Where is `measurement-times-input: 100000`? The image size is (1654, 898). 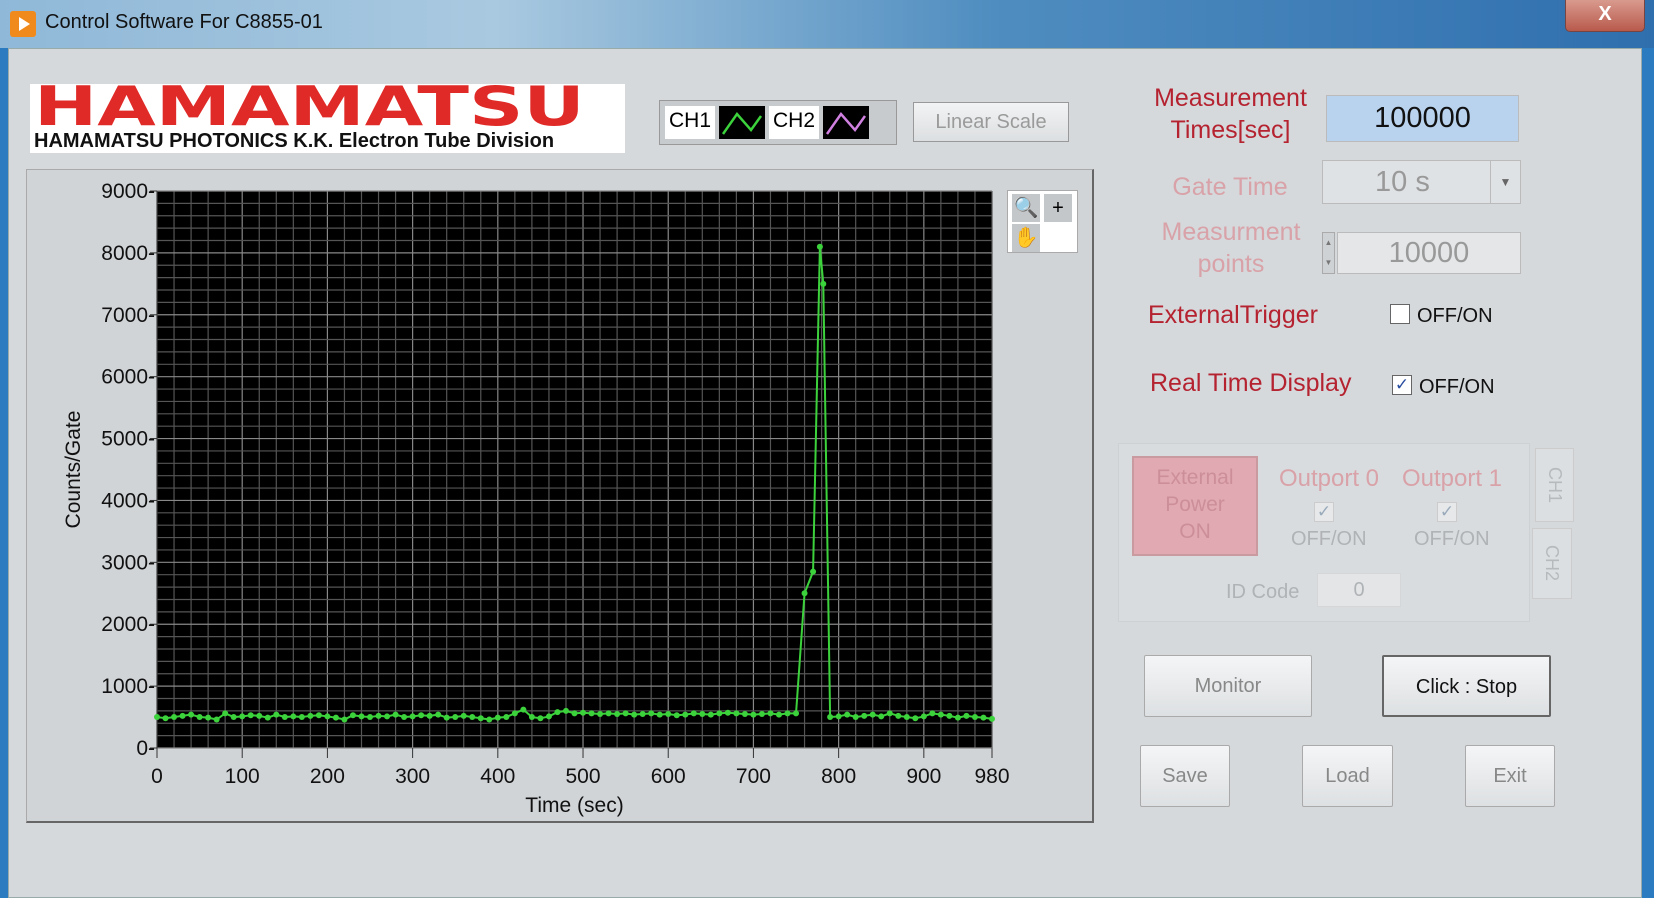
measurement-times-input: 100000 is located at coordinates (1422, 118).